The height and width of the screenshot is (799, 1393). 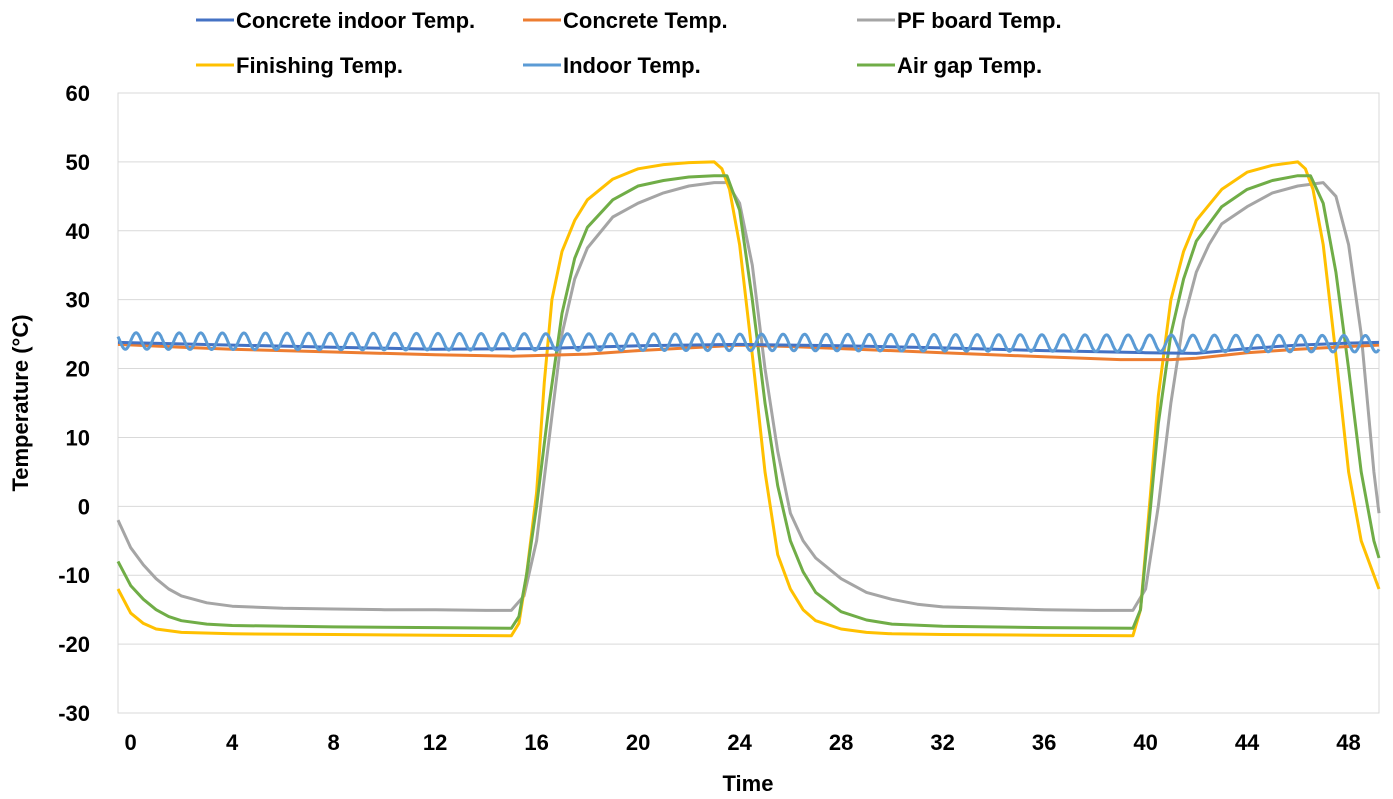 What do you see at coordinates (739, 742) in the screenshot?
I see `x-tick-label: 24` at bounding box center [739, 742].